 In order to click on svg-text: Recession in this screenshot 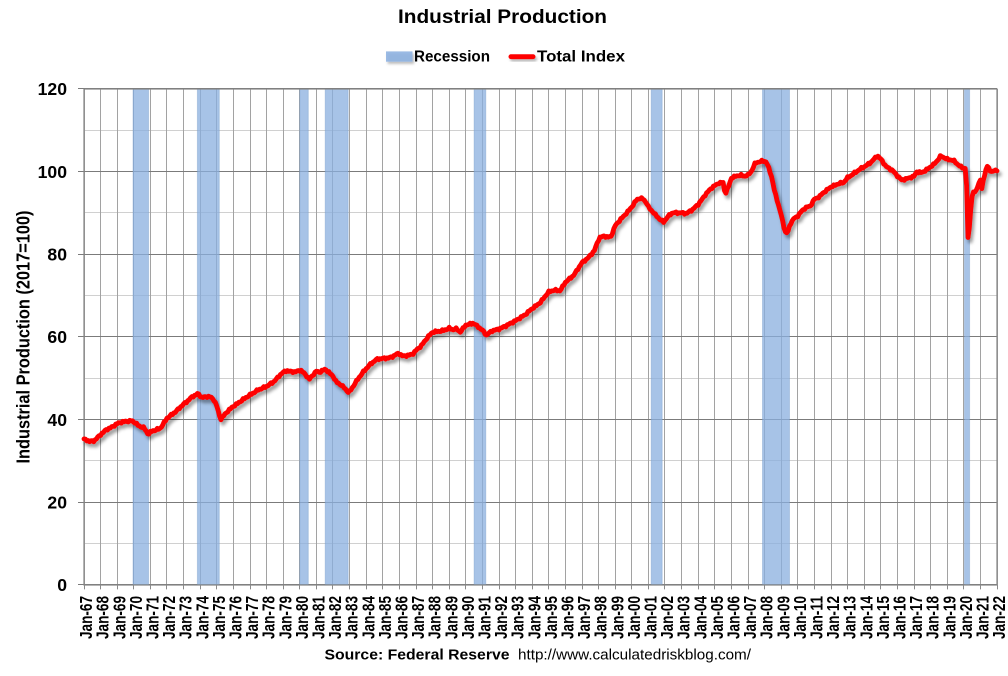, I will do `click(452, 57)`.